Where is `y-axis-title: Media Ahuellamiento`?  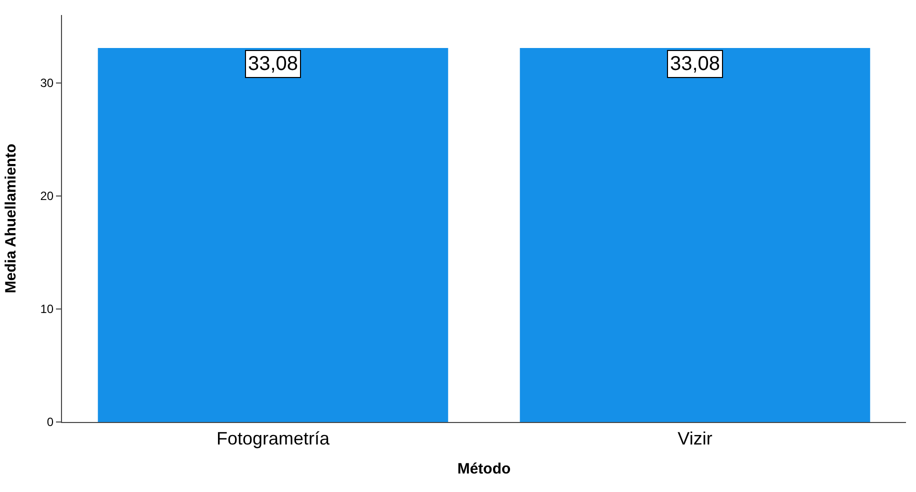 y-axis-title: Media Ahuellamiento is located at coordinates (11, 219).